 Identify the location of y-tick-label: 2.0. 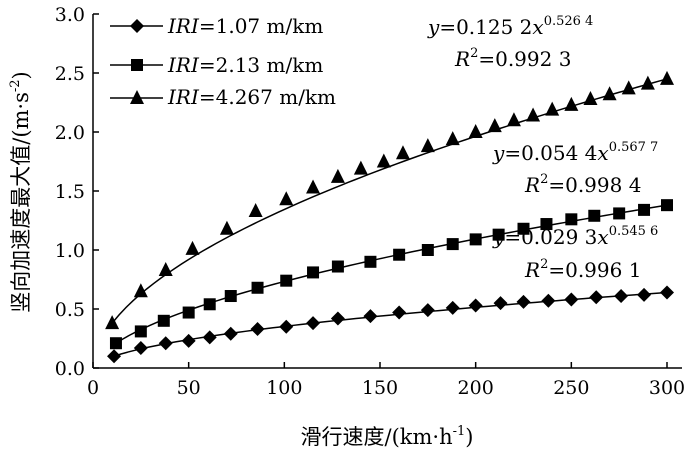
(70, 133).